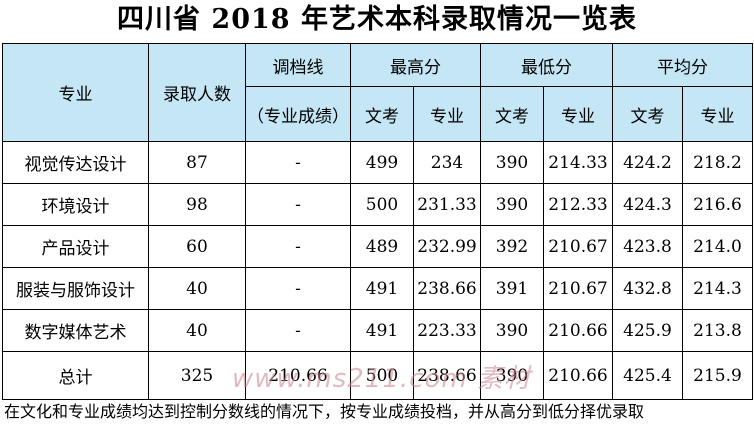 Image resolution: width=754 pixels, height=433 pixels. What do you see at coordinates (447, 114) in the screenshot?
I see `header-max-specialty: 专业` at bounding box center [447, 114].